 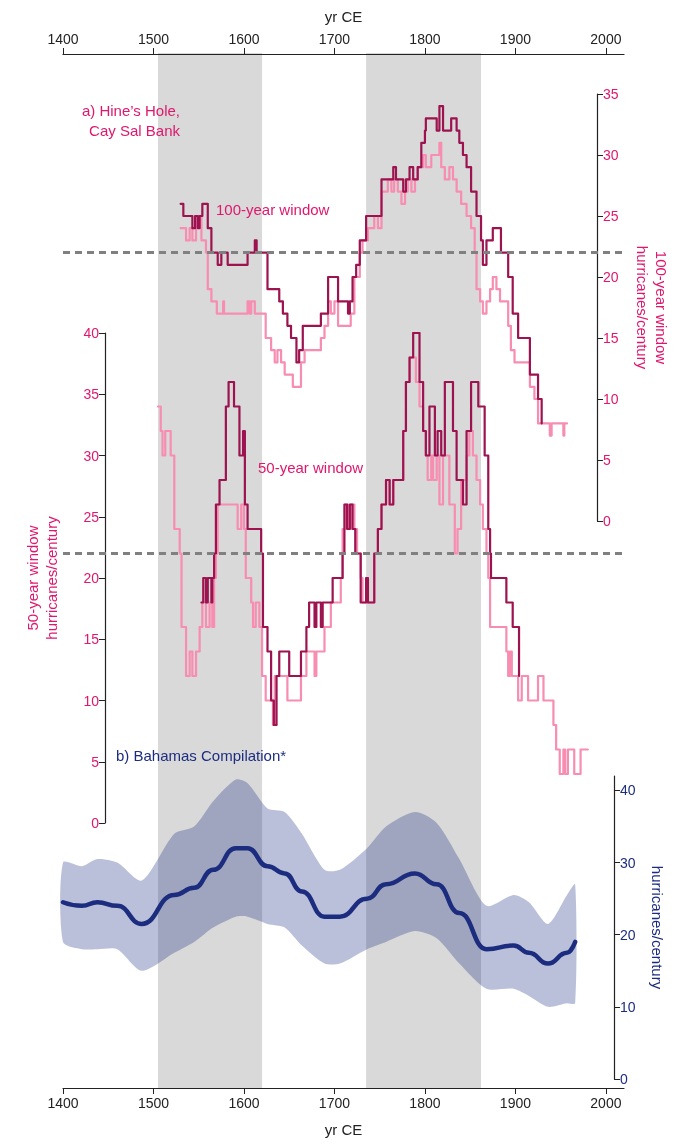 I want to click on annotation: b) Bahamas Compilation*, so click(x=201, y=755).